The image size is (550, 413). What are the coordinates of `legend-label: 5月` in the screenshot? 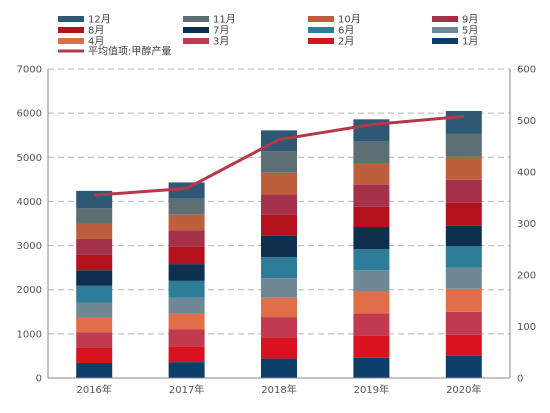 It's located at (470, 31).